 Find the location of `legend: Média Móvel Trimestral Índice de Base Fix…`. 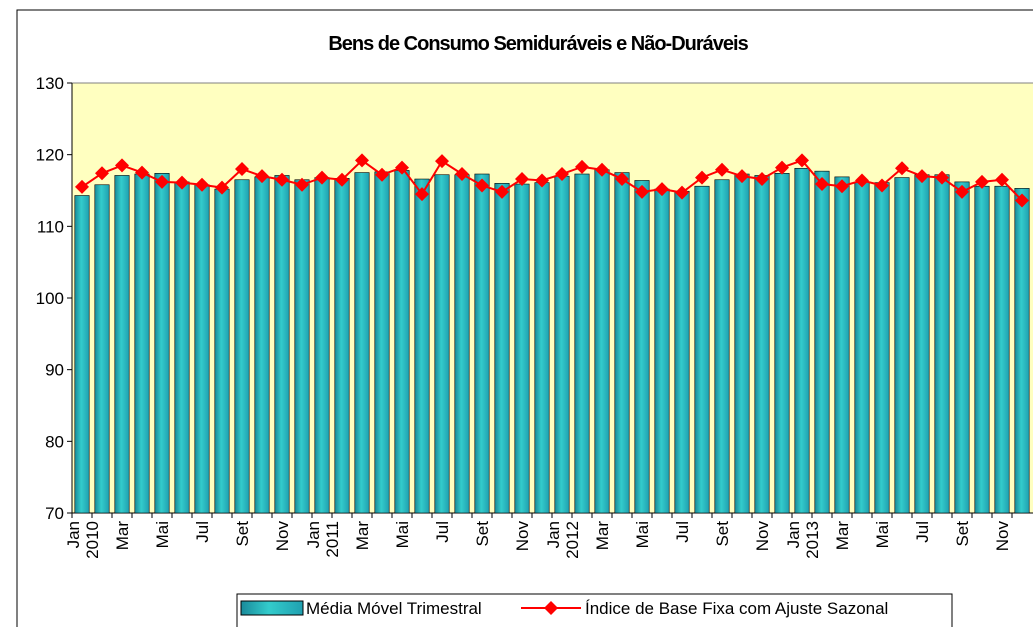

legend: Média Móvel Trimestral Índice de Base Fix… is located at coordinates (594, 610).